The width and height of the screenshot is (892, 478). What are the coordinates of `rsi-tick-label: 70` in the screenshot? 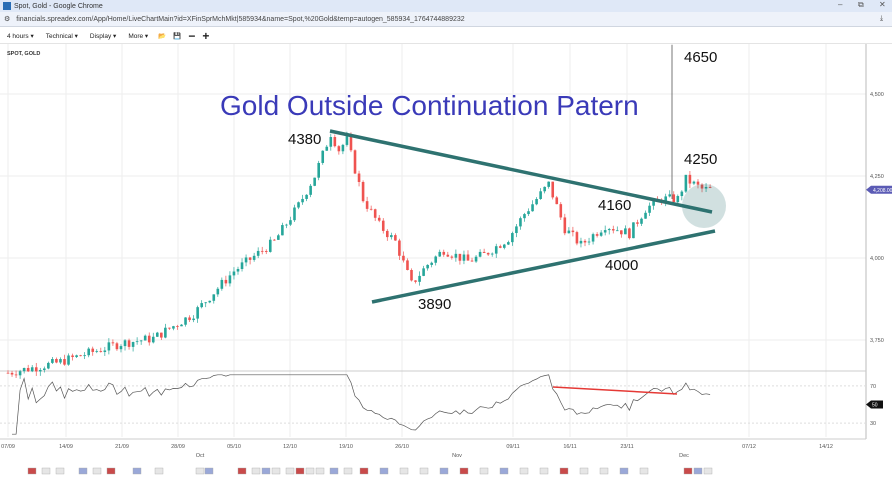 It's located at (873, 387).